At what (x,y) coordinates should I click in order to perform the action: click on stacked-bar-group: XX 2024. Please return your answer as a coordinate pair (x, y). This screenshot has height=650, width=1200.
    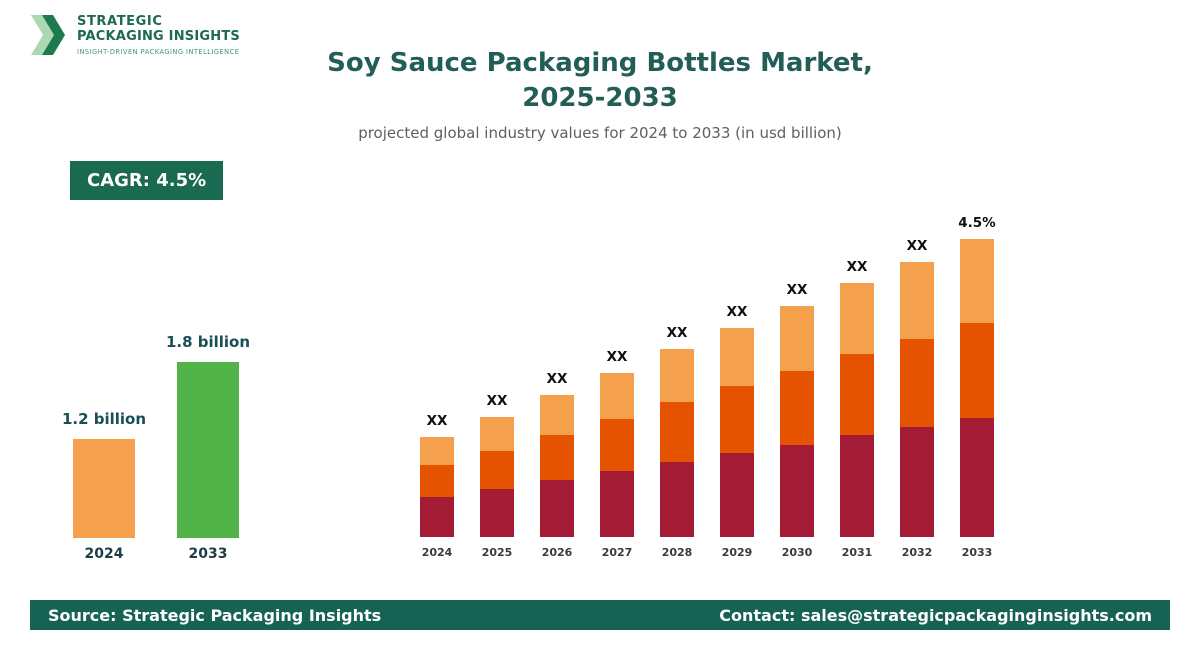
    Looking at the image, I should click on (437, 486).